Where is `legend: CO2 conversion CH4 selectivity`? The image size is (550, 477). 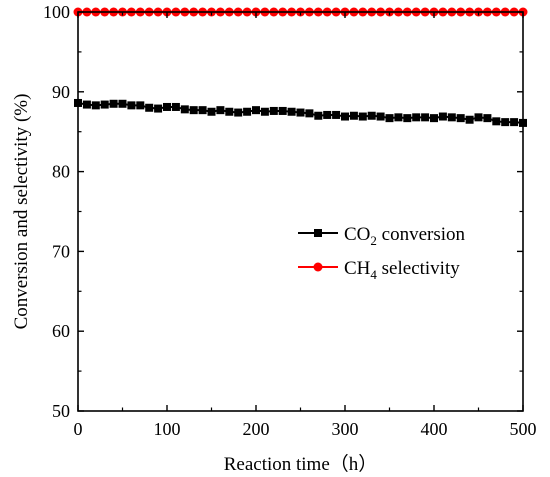
legend: CO2 conversion CH4 selectivity is located at coordinates (382, 253).